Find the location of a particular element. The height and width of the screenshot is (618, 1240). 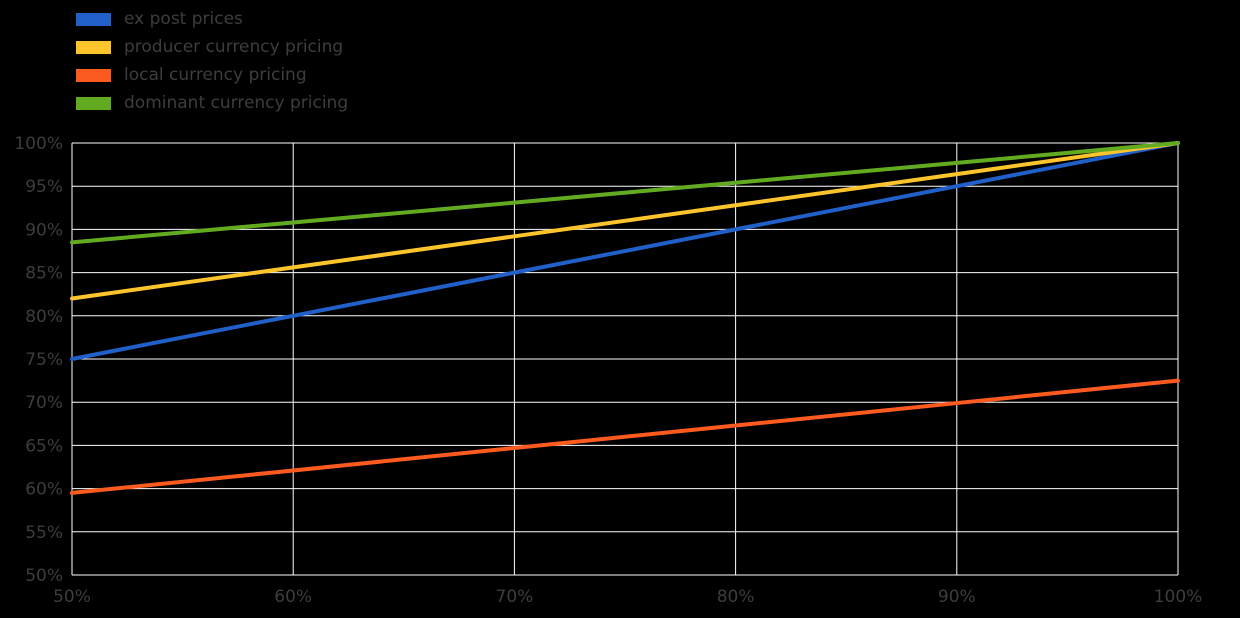

y-tick-label: 60% is located at coordinates (44, 490).